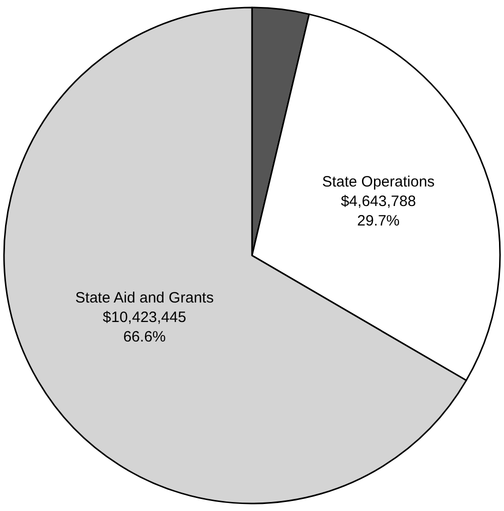  What do you see at coordinates (378, 181) in the screenshot?
I see `slice-label: State Operations` at bounding box center [378, 181].